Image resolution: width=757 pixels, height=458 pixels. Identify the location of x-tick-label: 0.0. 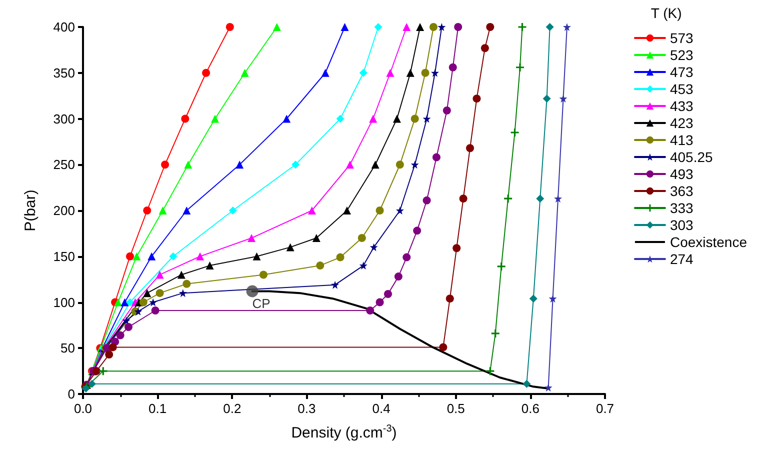
(83, 408).